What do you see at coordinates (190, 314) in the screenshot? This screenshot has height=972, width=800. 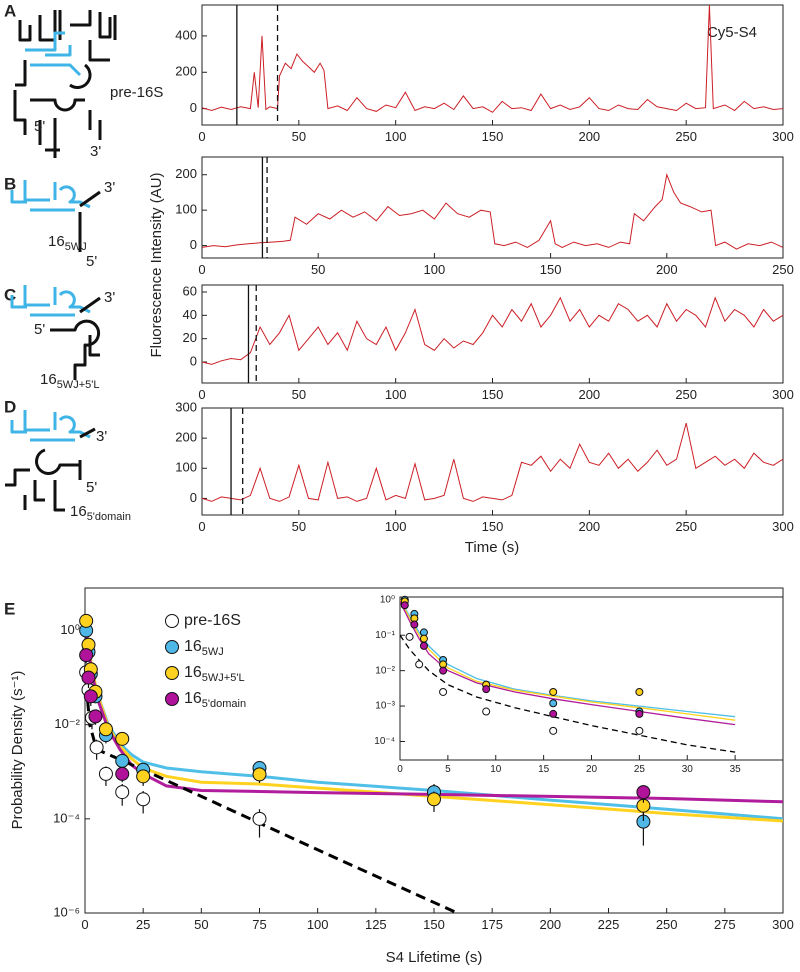 I see `y-tick-label: 40` at bounding box center [190, 314].